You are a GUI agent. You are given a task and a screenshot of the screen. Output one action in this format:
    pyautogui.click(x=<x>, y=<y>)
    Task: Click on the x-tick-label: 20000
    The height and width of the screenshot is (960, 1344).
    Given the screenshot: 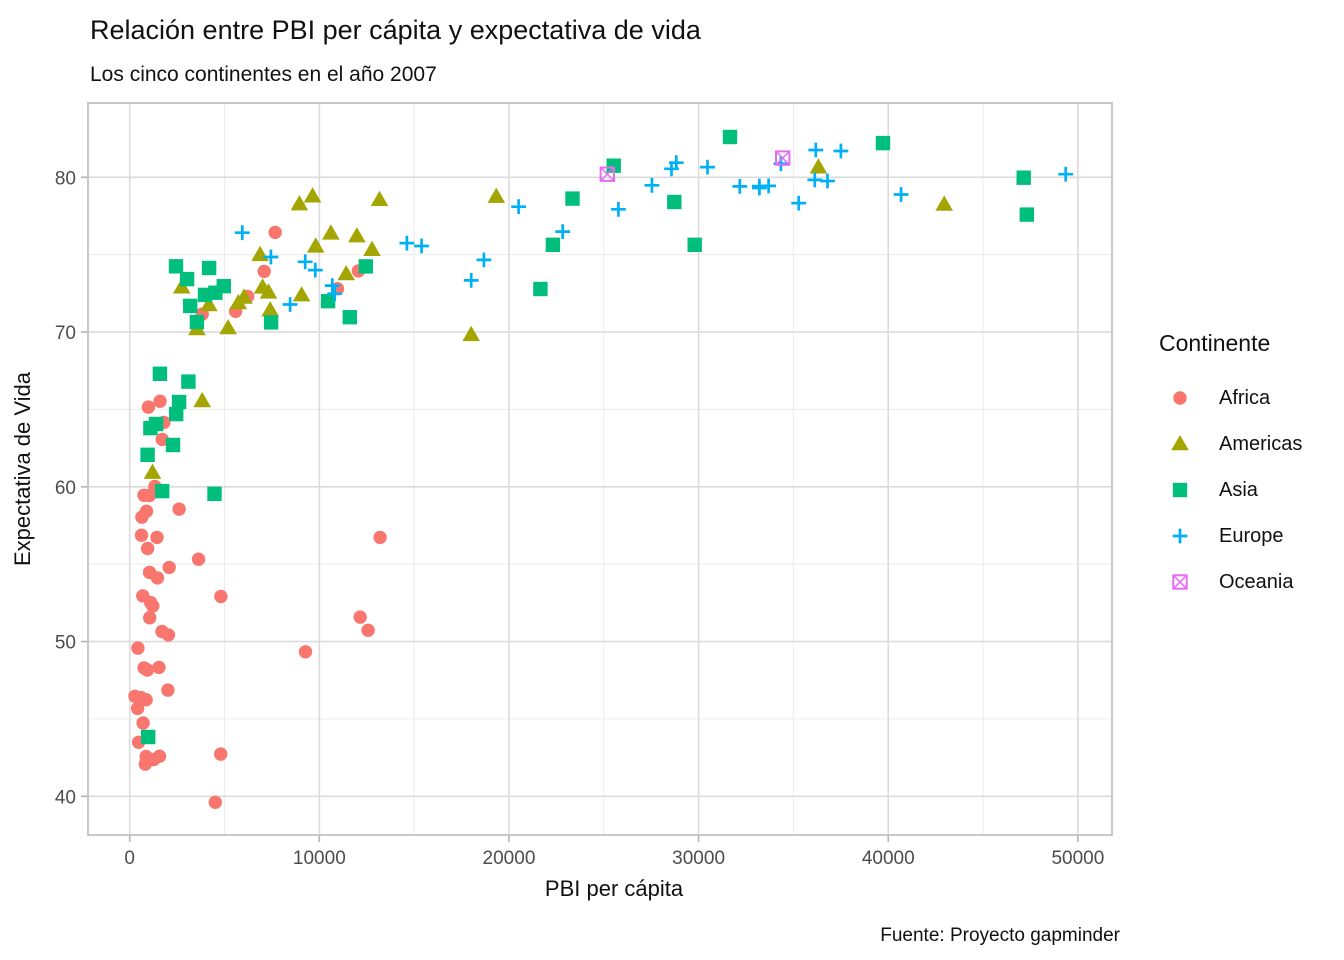 What is the action you would take?
    pyautogui.click(x=509, y=858)
    